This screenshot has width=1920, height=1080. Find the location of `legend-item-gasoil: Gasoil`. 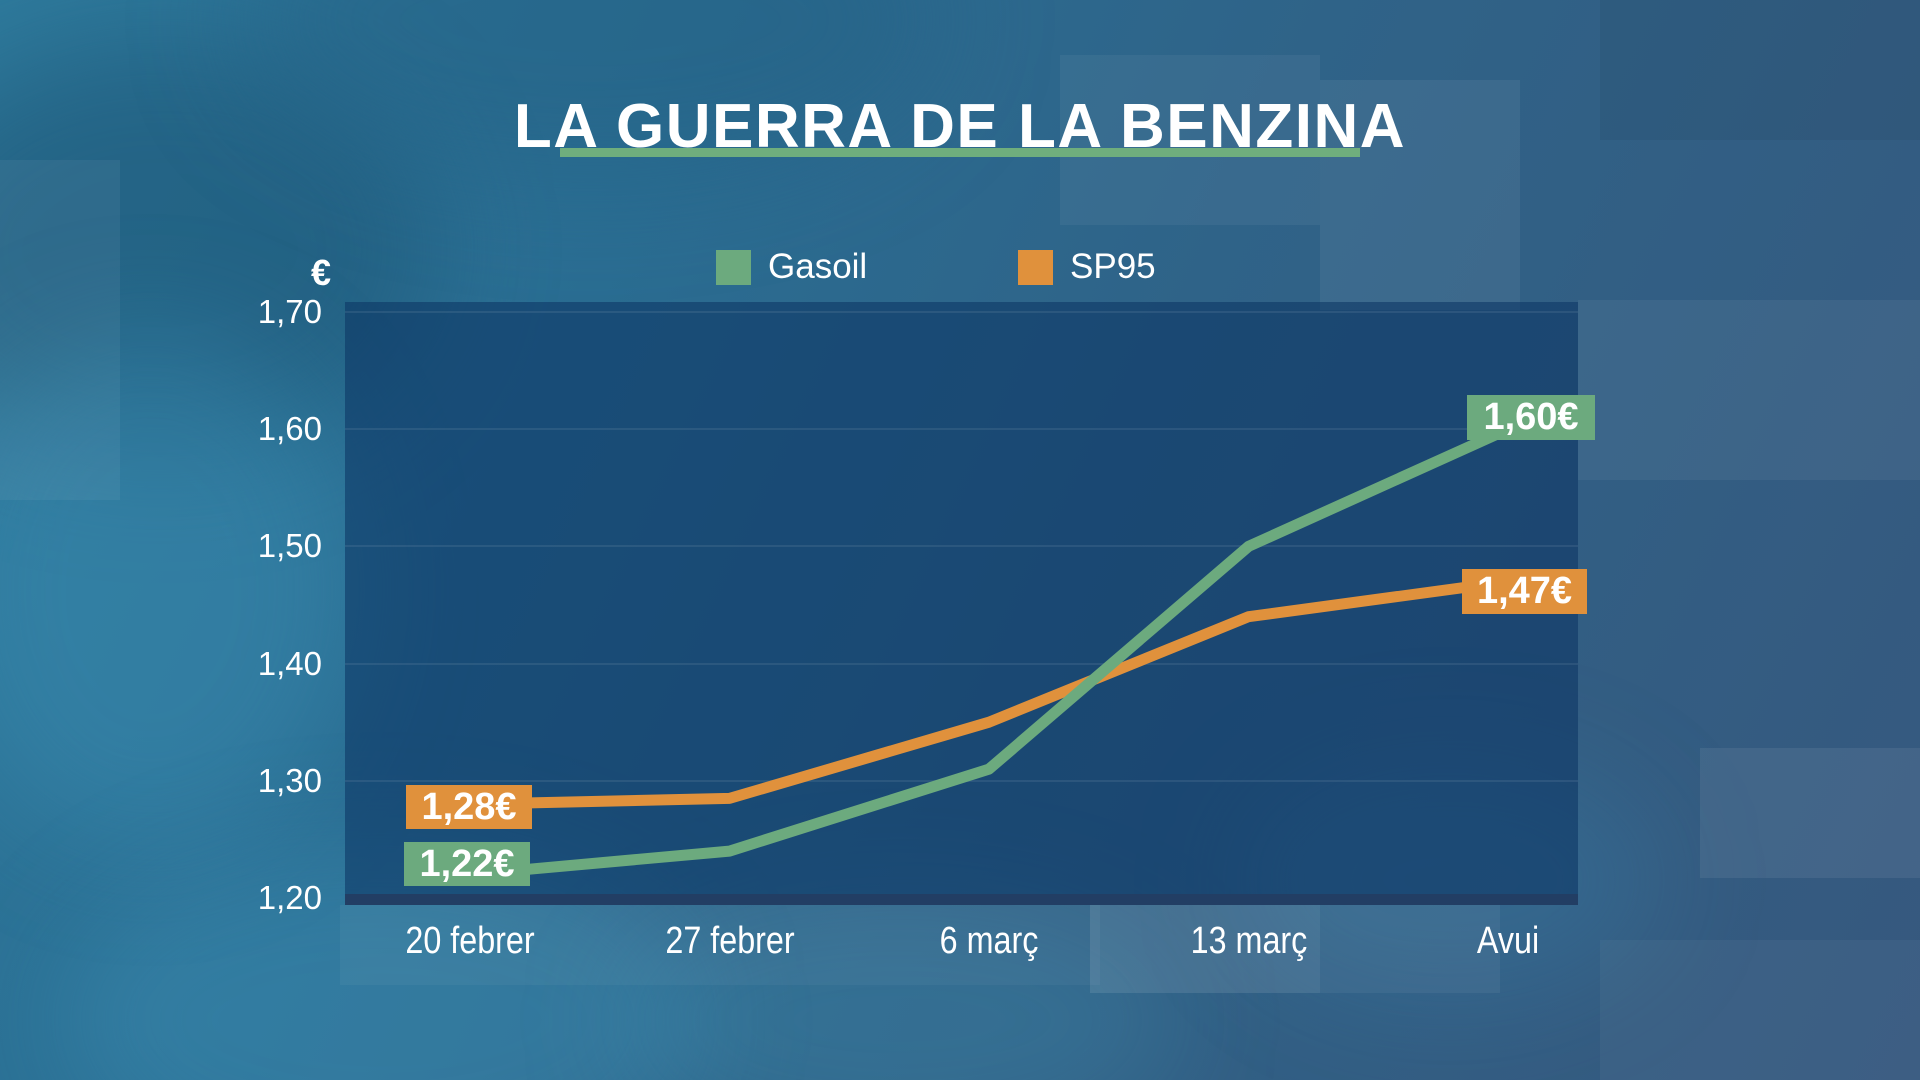

legend-item-gasoil: Gasoil is located at coordinates (791, 267).